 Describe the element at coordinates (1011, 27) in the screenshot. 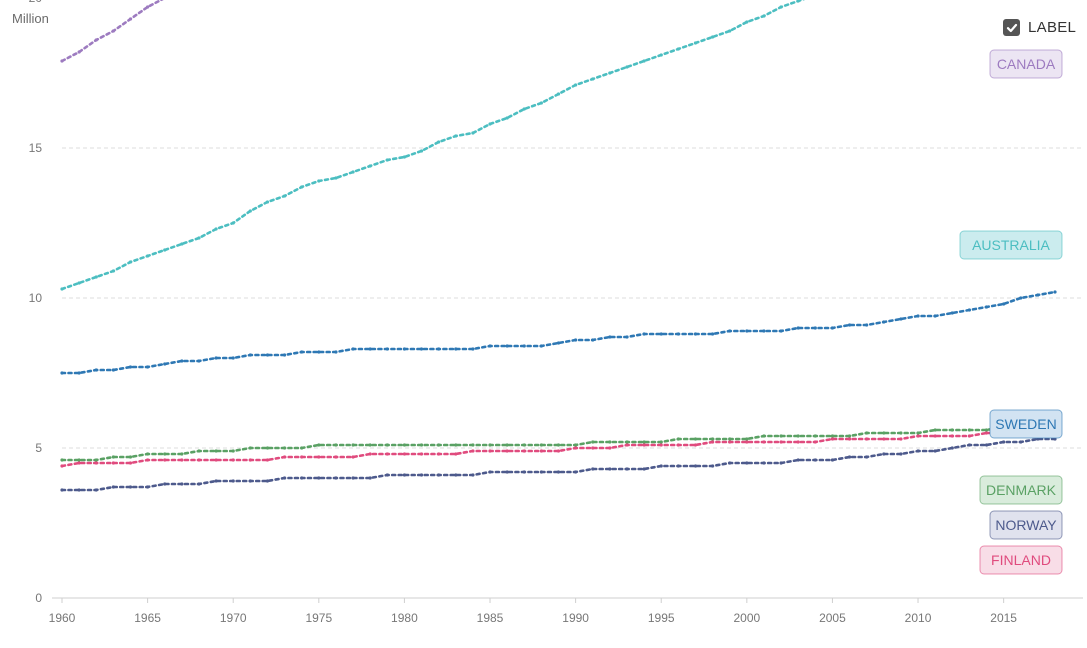

I see `checkbox-checked-icon` at that location.